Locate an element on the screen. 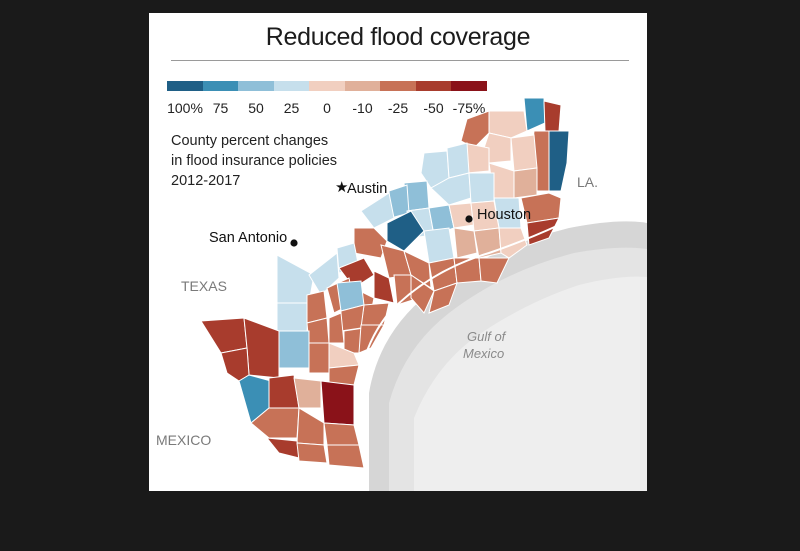 The image size is (800, 551). san-antonio-label: San Antonio is located at coordinates (248, 238).